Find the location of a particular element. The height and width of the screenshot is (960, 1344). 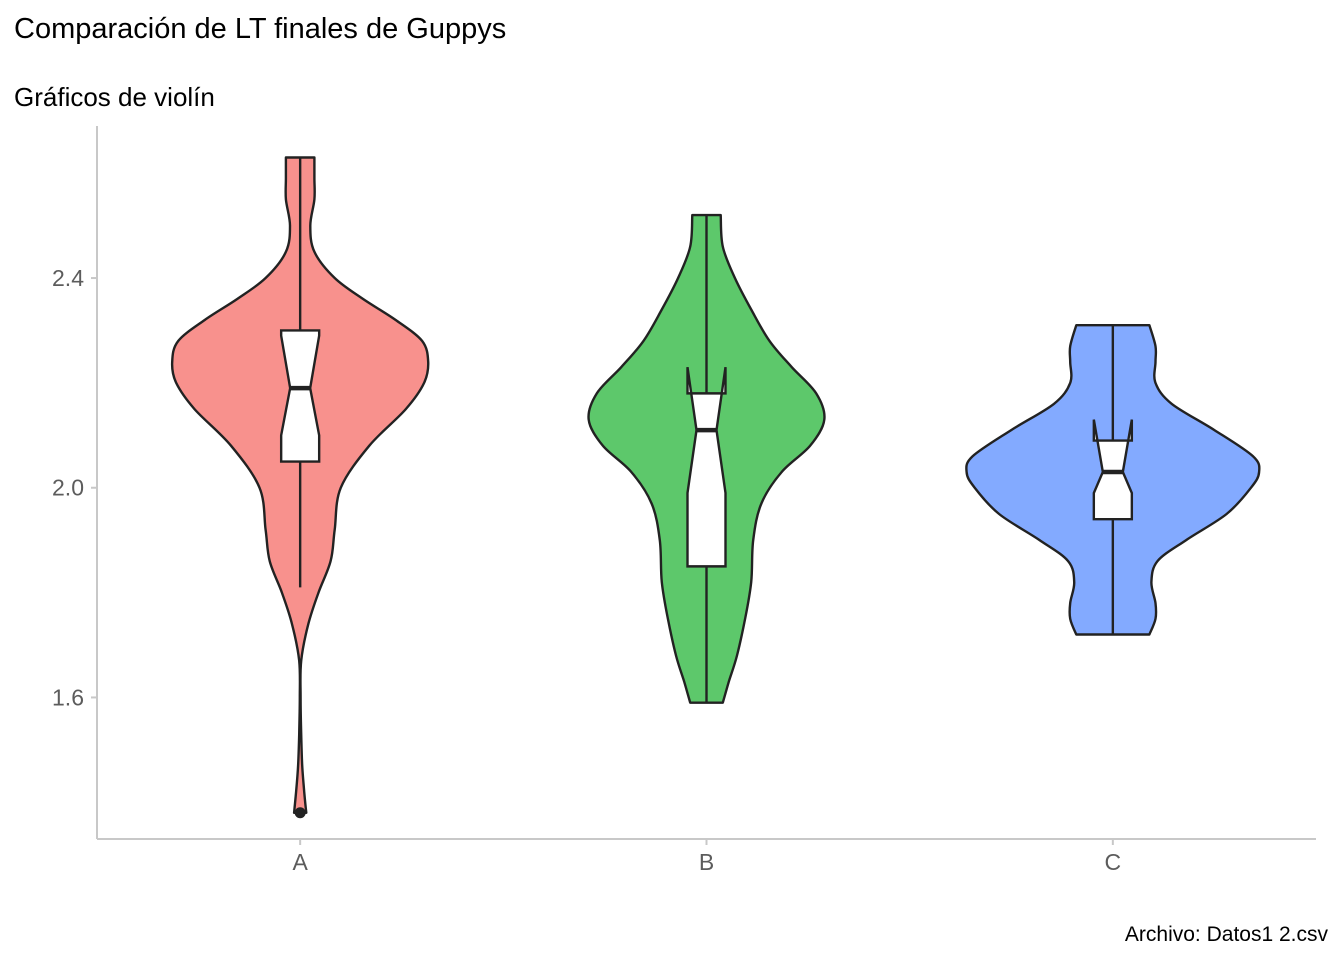

y-tick-label: 2.4 is located at coordinates (68, 278).